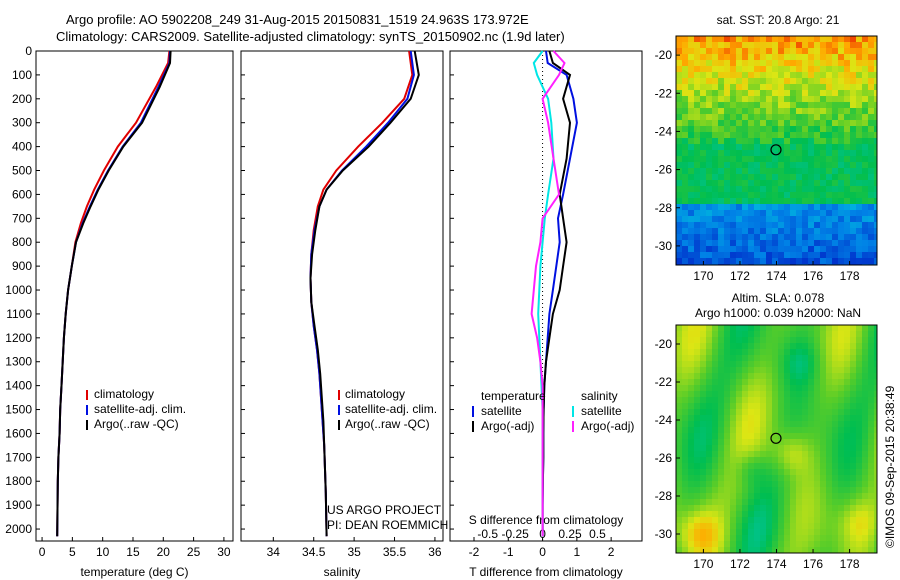  Describe the element at coordinates (607, 426) in the screenshot. I see `difference-legend-entry: Argo(-adj)` at that location.